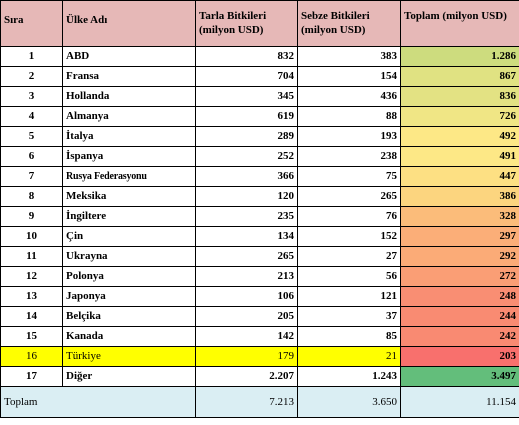  Describe the element at coordinates (129, 96) in the screenshot. I see `country-cell: Hollanda` at that location.